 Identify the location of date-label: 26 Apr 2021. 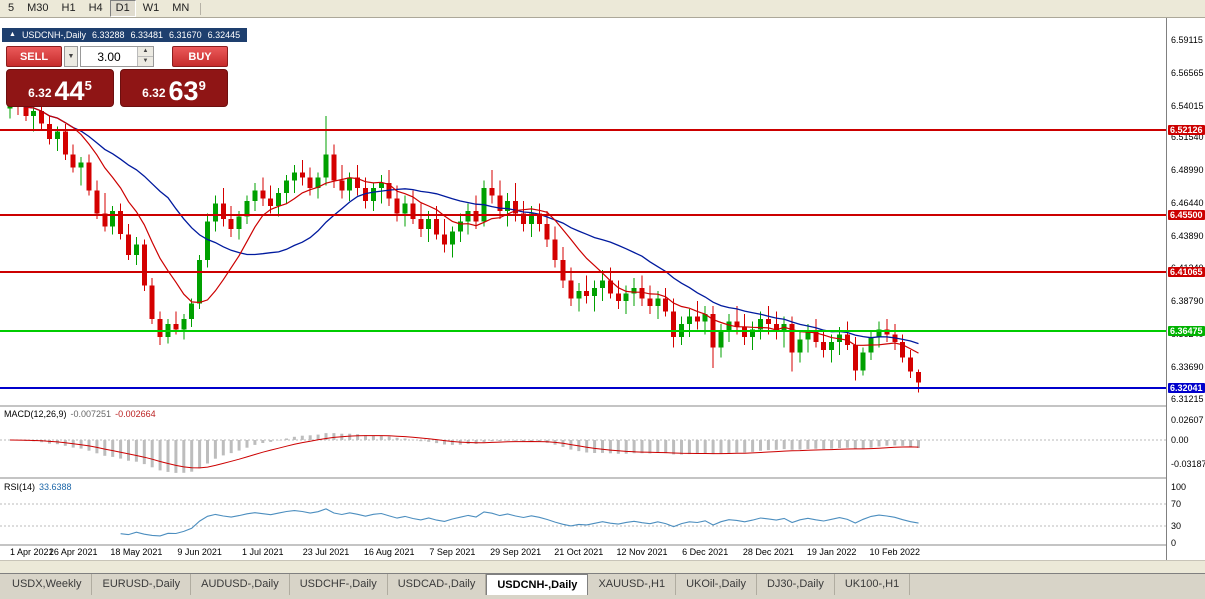
(73, 552).